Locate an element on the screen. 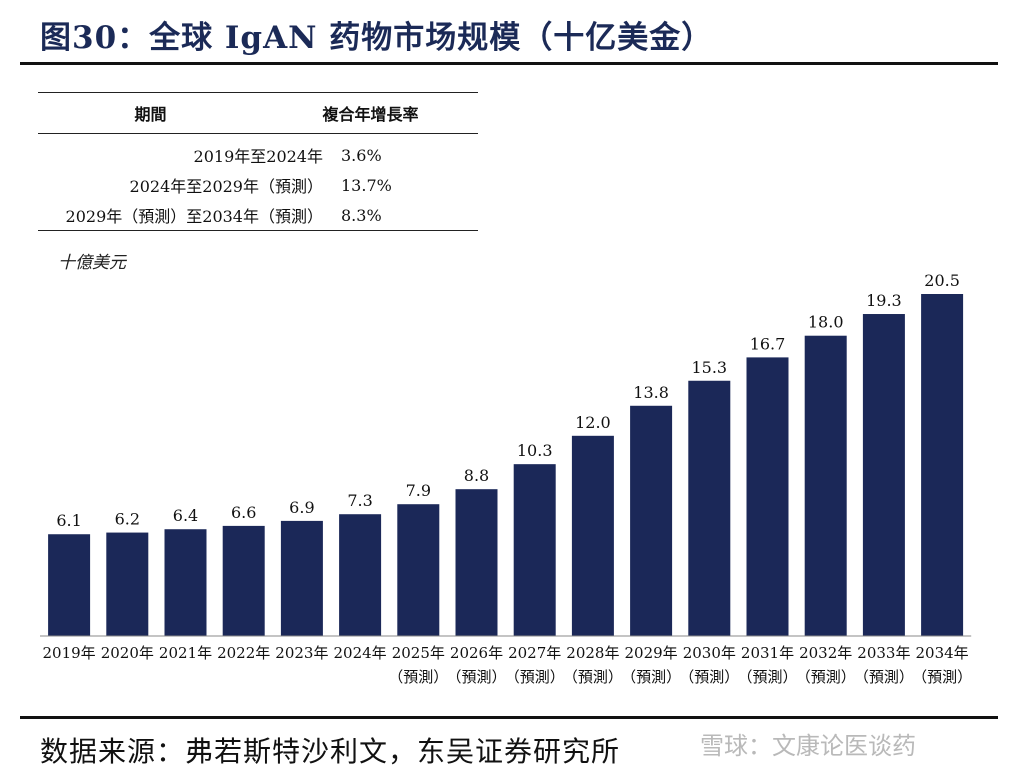 The height and width of the screenshot is (772, 1028). row-rate: 3.6% is located at coordinates (361, 155).